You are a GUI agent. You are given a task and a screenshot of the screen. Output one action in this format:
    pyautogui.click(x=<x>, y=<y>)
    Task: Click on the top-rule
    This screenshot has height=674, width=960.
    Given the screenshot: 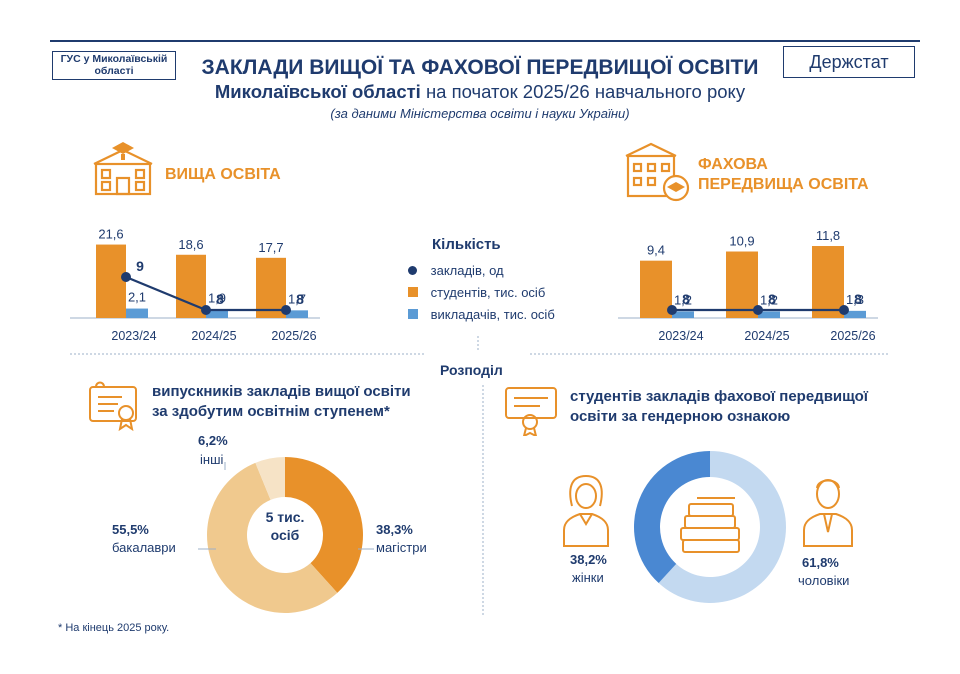 What is the action you would take?
    pyautogui.click(x=485, y=41)
    